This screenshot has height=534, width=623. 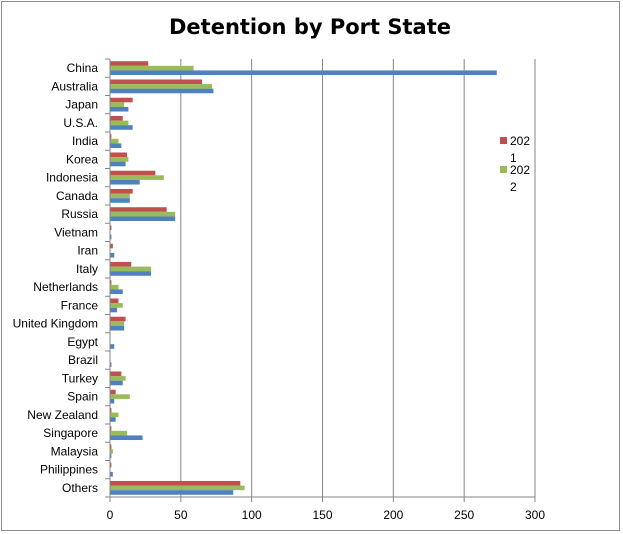 What do you see at coordinates (322, 515) in the screenshot?
I see `x-tick-label: 150` at bounding box center [322, 515].